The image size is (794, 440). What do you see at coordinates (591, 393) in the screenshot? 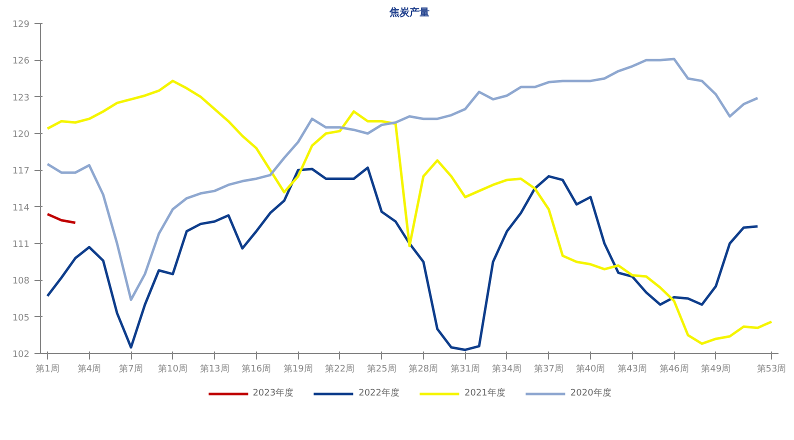
I see `legend-label: 2020年度` at bounding box center [591, 393].